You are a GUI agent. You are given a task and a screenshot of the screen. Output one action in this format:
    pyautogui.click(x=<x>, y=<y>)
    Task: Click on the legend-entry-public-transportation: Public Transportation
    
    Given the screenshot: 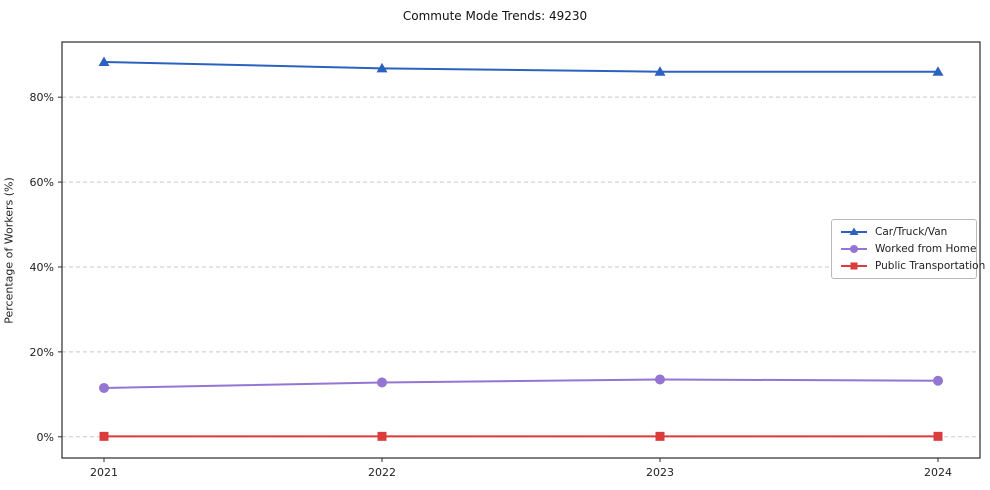 What is the action you would take?
    pyautogui.click(x=912, y=266)
    